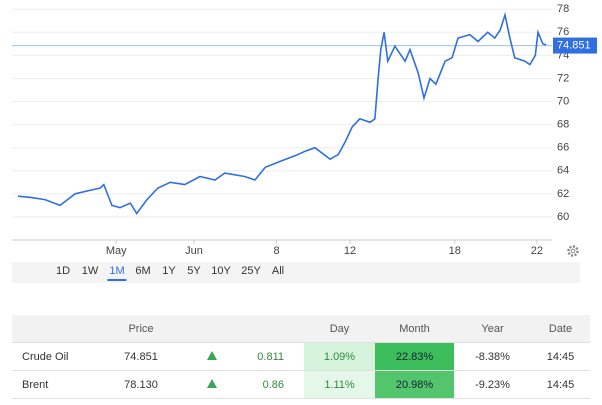  Describe the element at coordinates (90, 271) in the screenshot. I see `range-button: 1W` at that location.